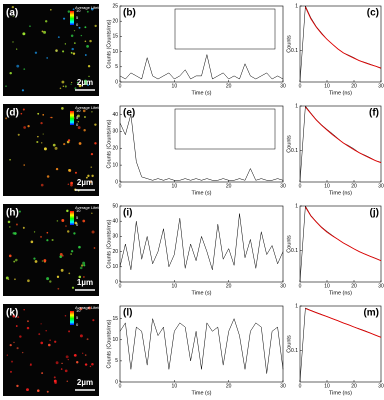 This screenshot has width=384, height=400. I want to click on panel-label: (j), so click(374, 213).